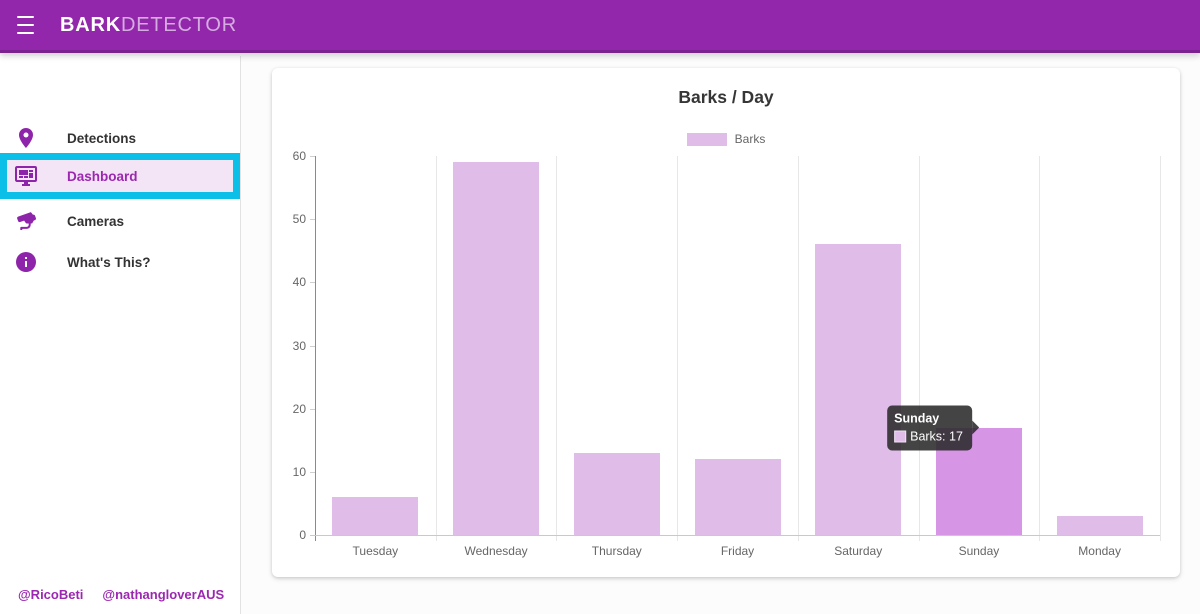 This screenshot has height=614, width=1200. What do you see at coordinates (26, 262) in the screenshot?
I see `info-icon` at bounding box center [26, 262].